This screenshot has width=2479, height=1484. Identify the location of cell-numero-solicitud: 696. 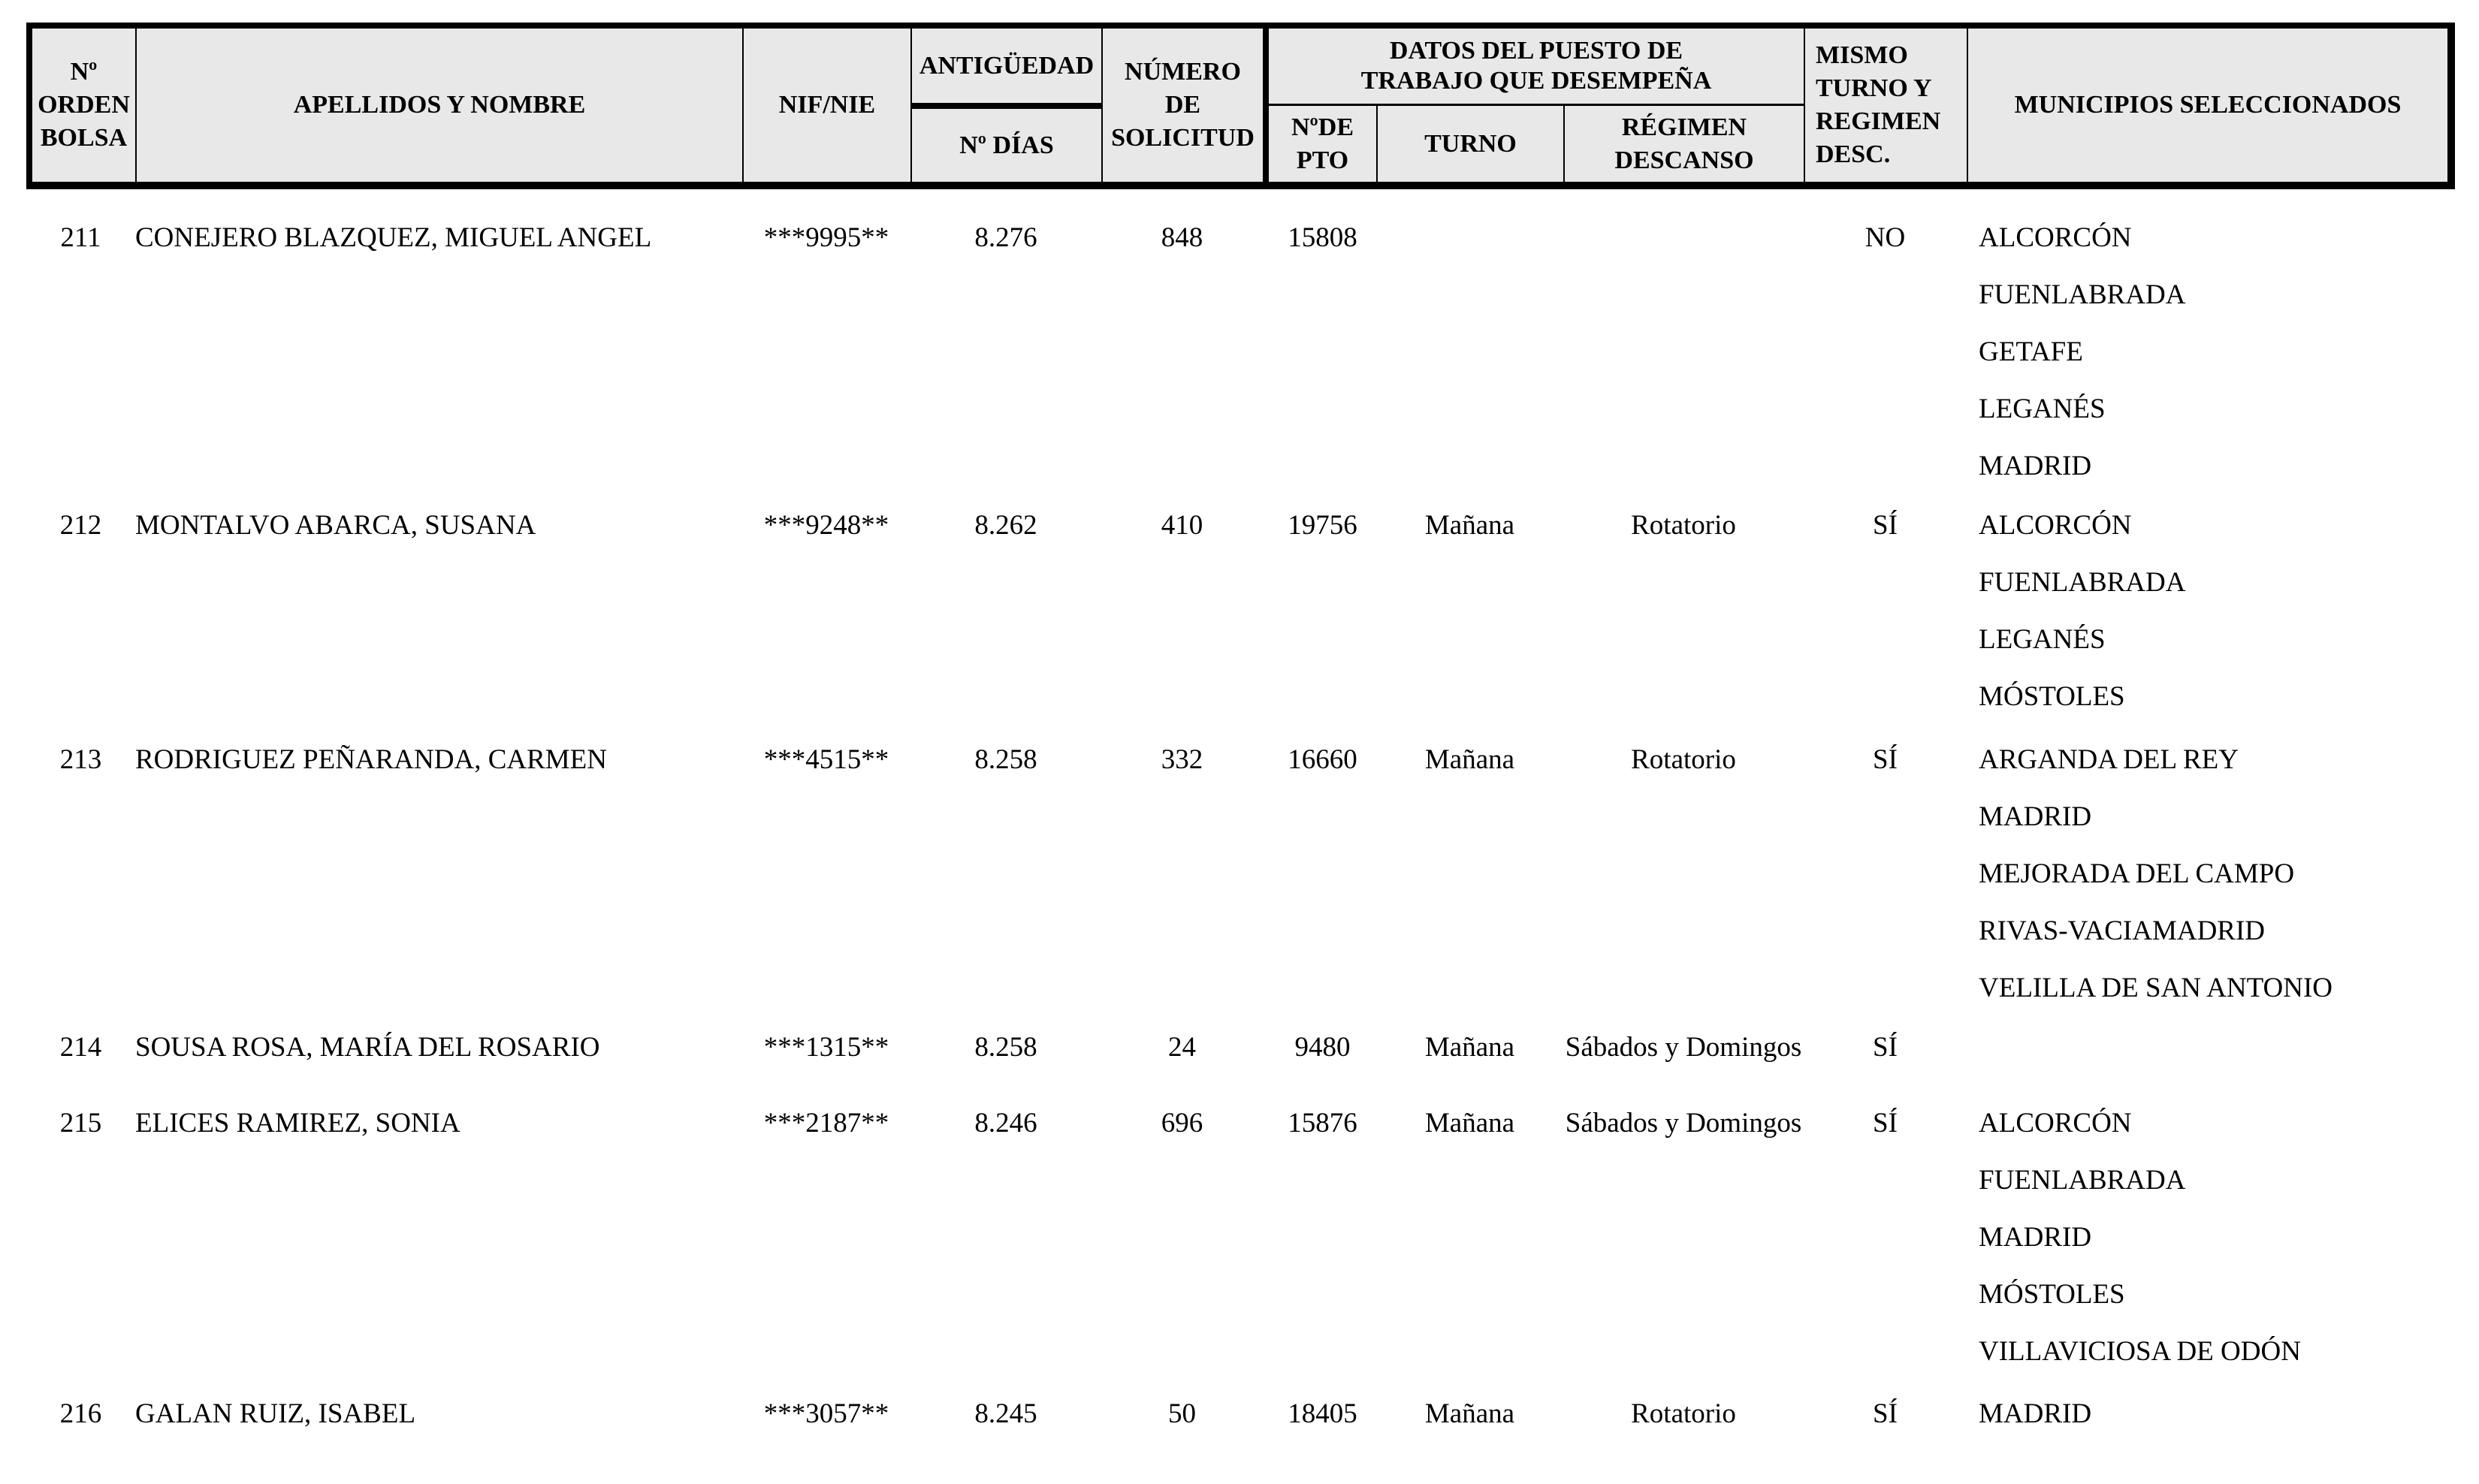
(1182, 1123).